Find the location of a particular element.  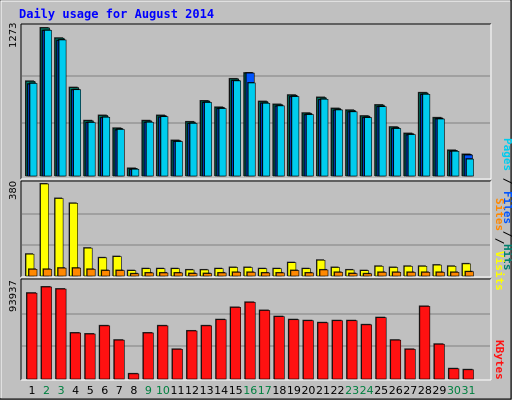

day-label-15: 15 is located at coordinates (236, 390).